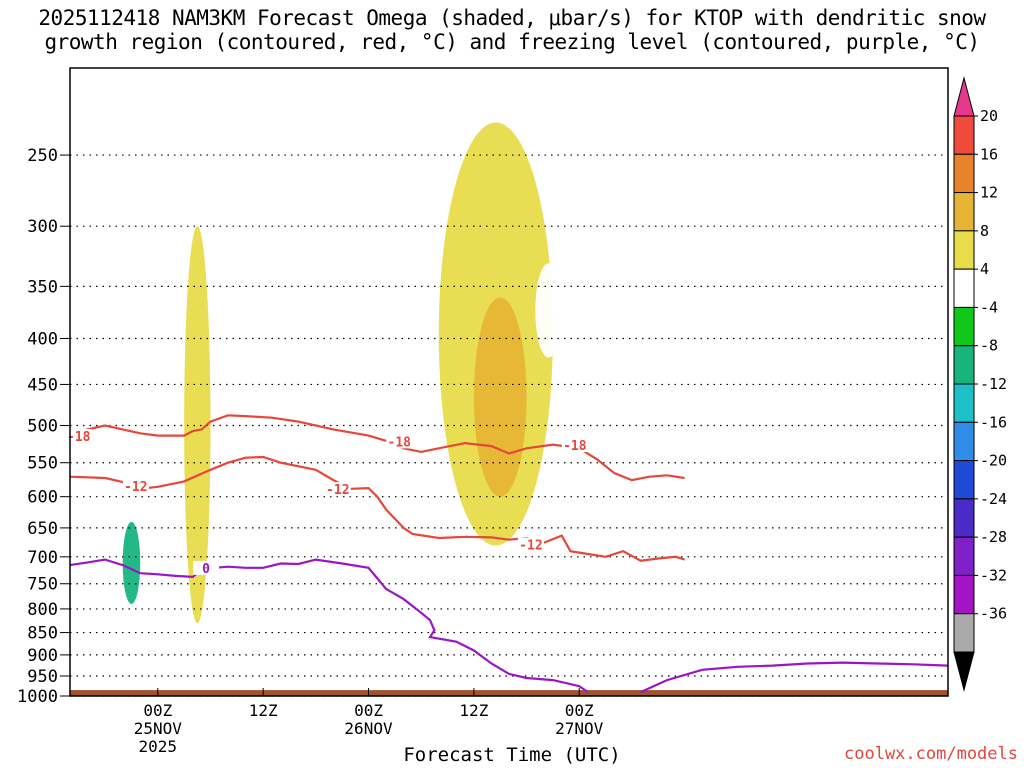 The height and width of the screenshot is (768, 1024). What do you see at coordinates (989, 193) in the screenshot?
I see `colorbar-label-2: 12` at bounding box center [989, 193].